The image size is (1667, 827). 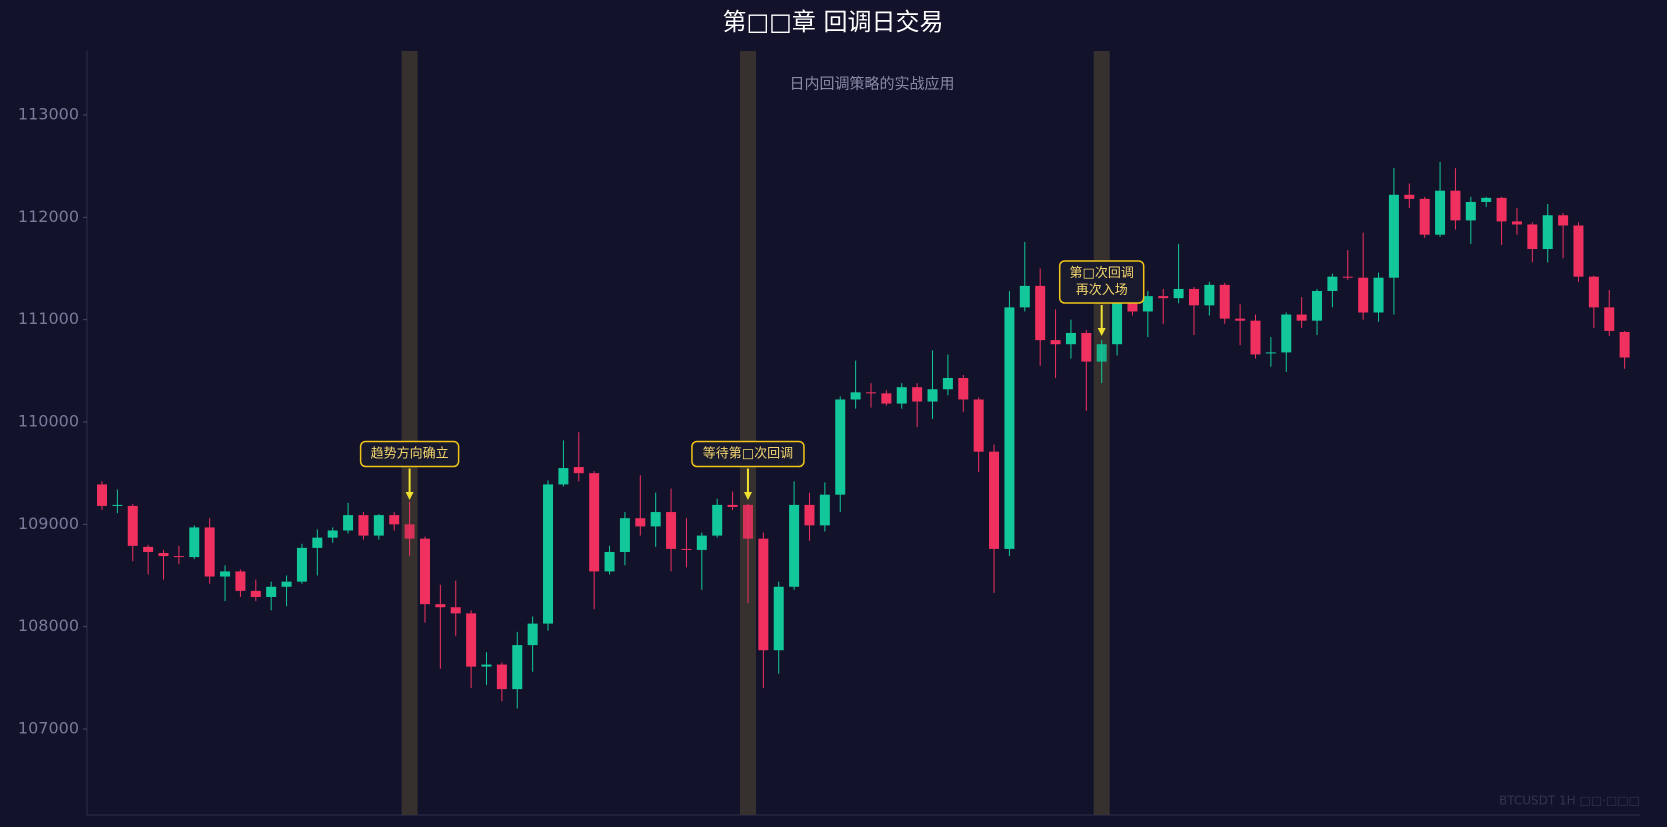 What do you see at coordinates (48, 625) in the screenshot?
I see `y-tick-label: 108000` at bounding box center [48, 625].